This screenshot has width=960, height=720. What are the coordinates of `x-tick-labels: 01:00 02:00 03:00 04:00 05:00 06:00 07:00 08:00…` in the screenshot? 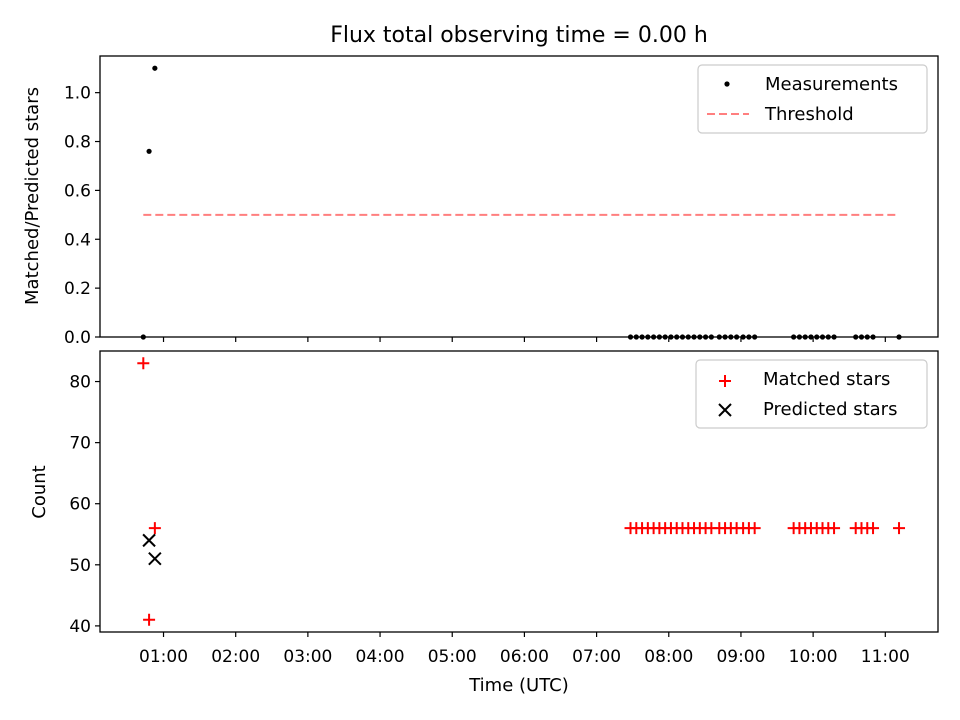 It's located at (524, 657).